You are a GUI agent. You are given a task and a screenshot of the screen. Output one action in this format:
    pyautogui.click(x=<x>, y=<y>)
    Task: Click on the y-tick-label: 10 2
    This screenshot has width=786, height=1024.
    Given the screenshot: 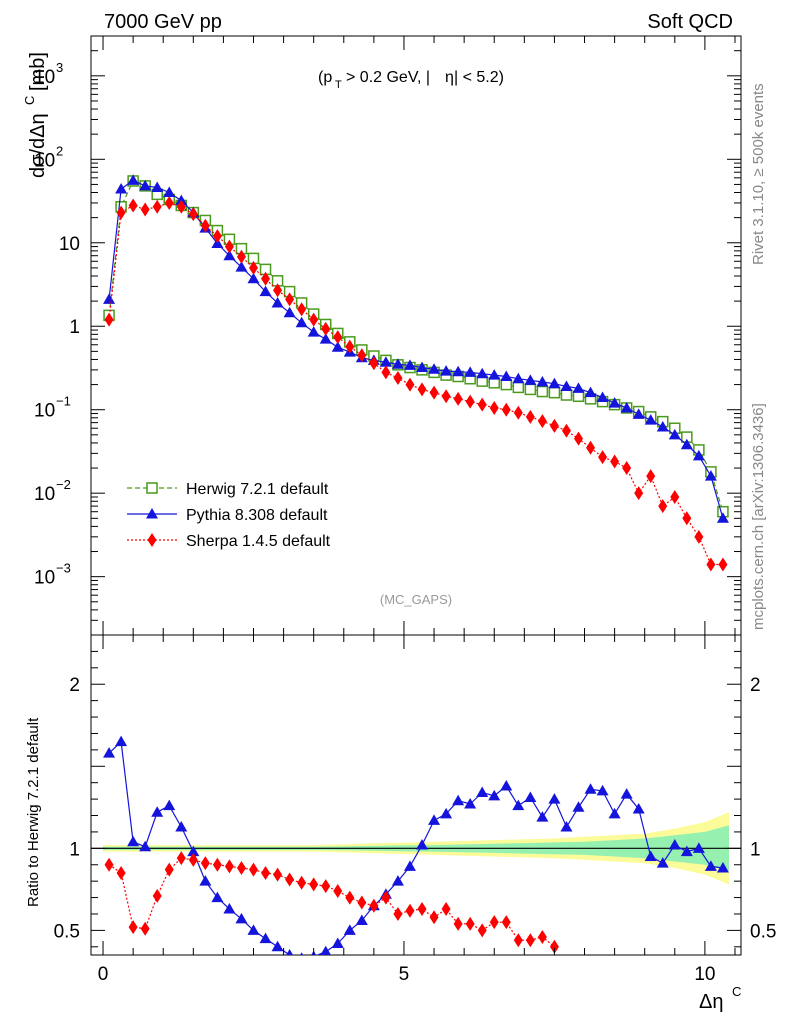 What is the action you would take?
    pyautogui.click(x=48, y=157)
    